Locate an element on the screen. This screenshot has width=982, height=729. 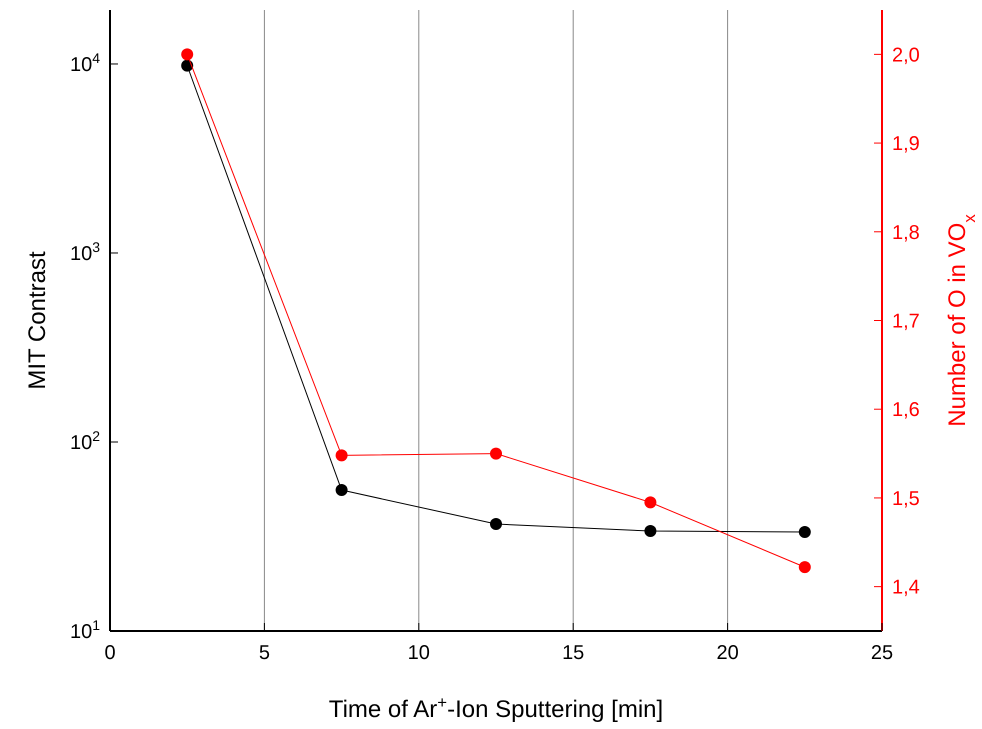
y-axis-title: MIT Contrast is located at coordinates (37, 320).